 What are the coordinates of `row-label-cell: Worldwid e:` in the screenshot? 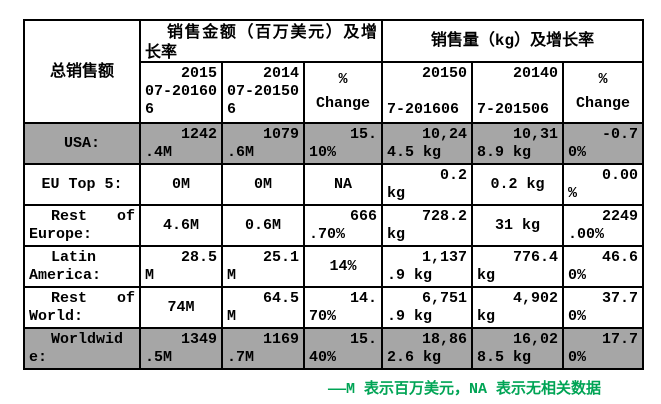 It's located at (82, 348).